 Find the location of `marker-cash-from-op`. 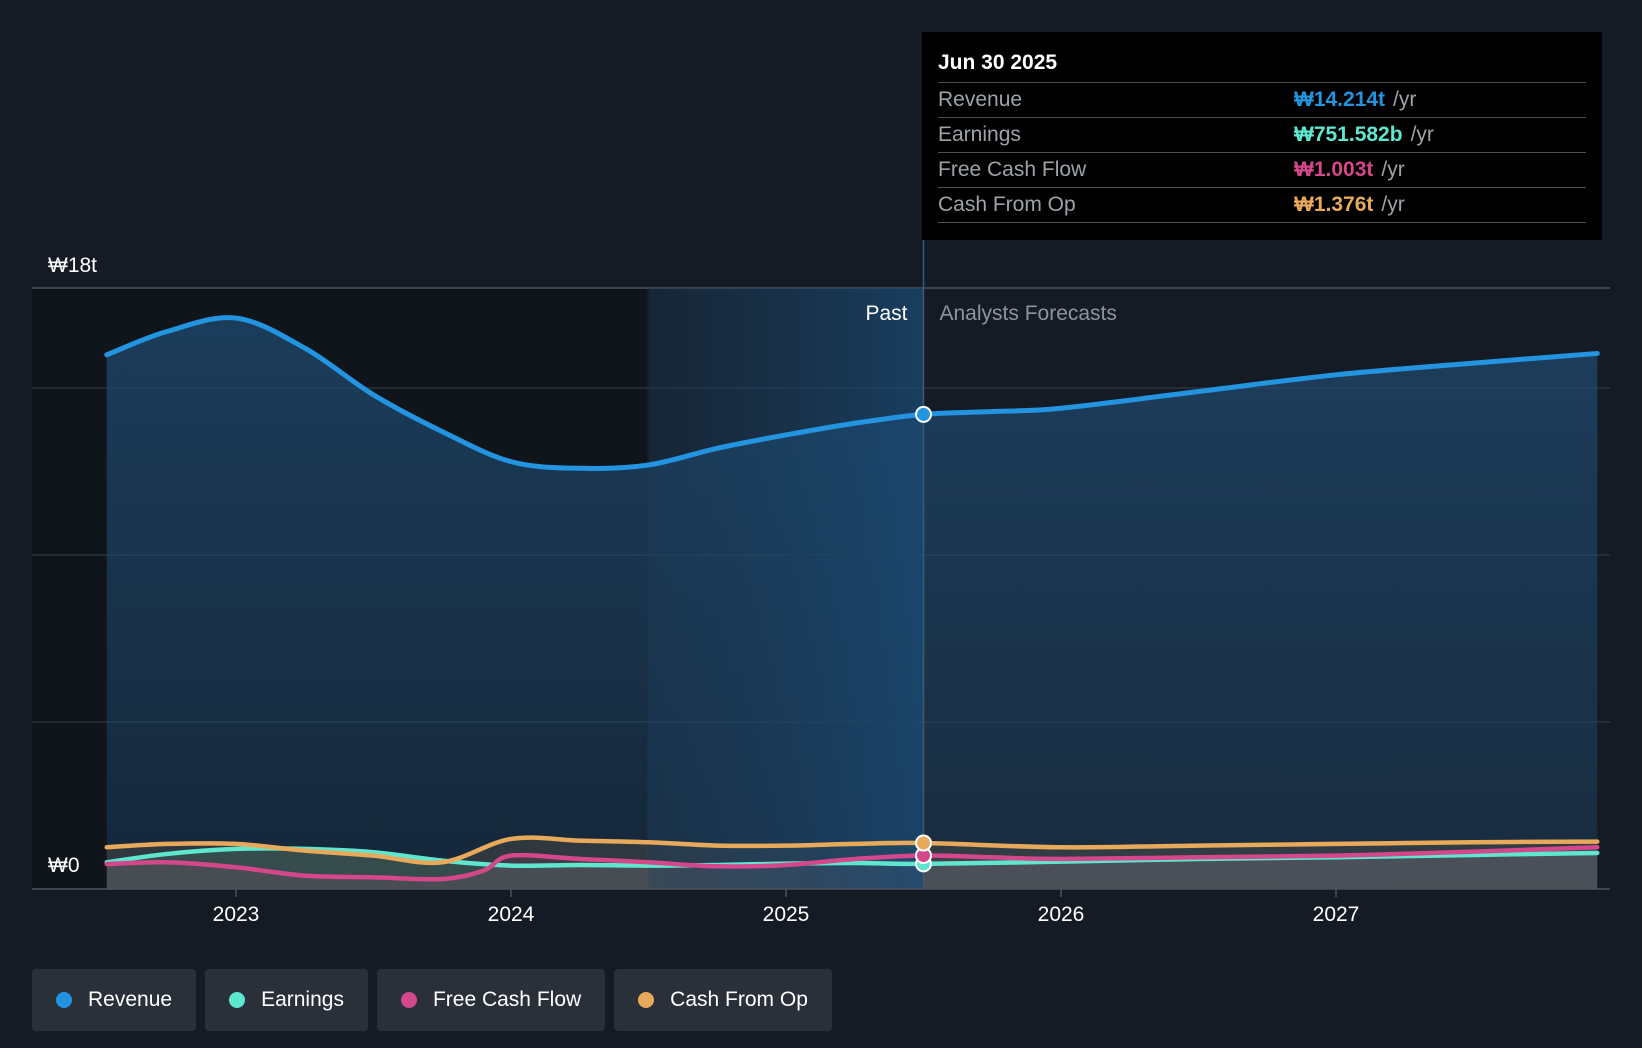

marker-cash-from-op is located at coordinates (923, 843).